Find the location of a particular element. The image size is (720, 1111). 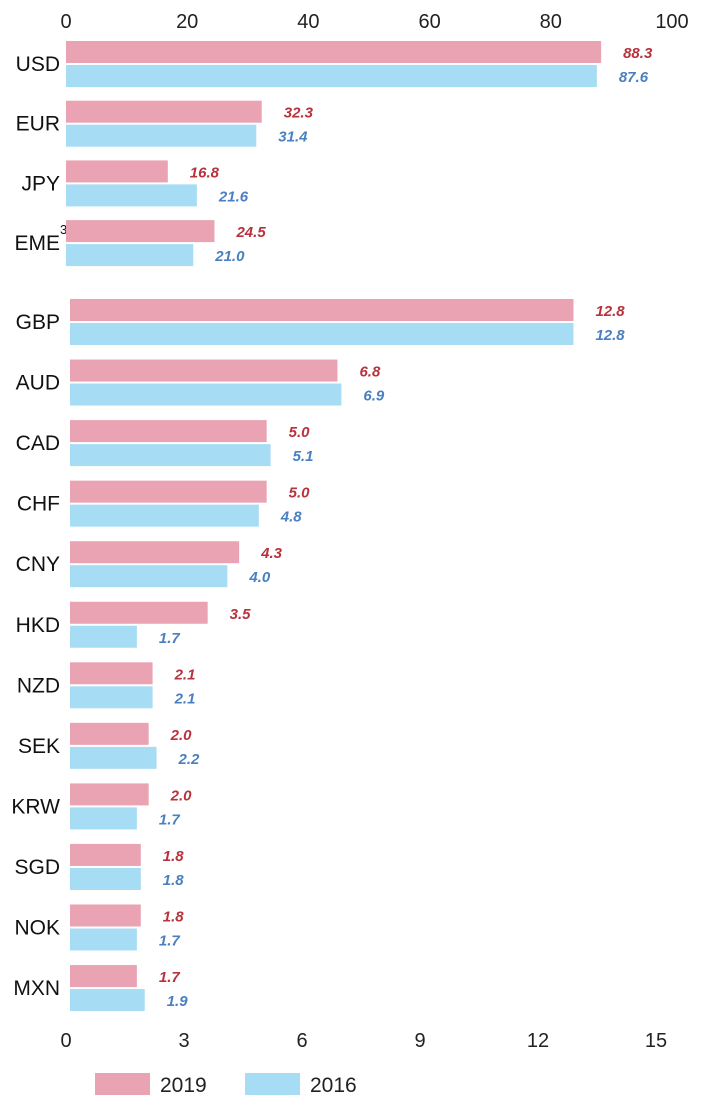

value-label-2016: 12.8 is located at coordinates (610, 335).